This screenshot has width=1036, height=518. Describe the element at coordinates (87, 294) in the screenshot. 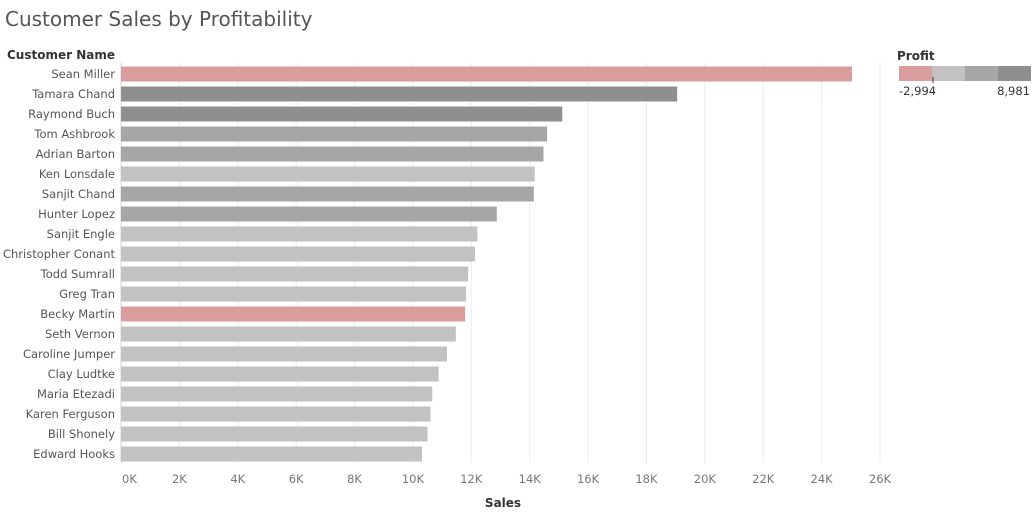

I see `category-label: Greg Tran` at that location.